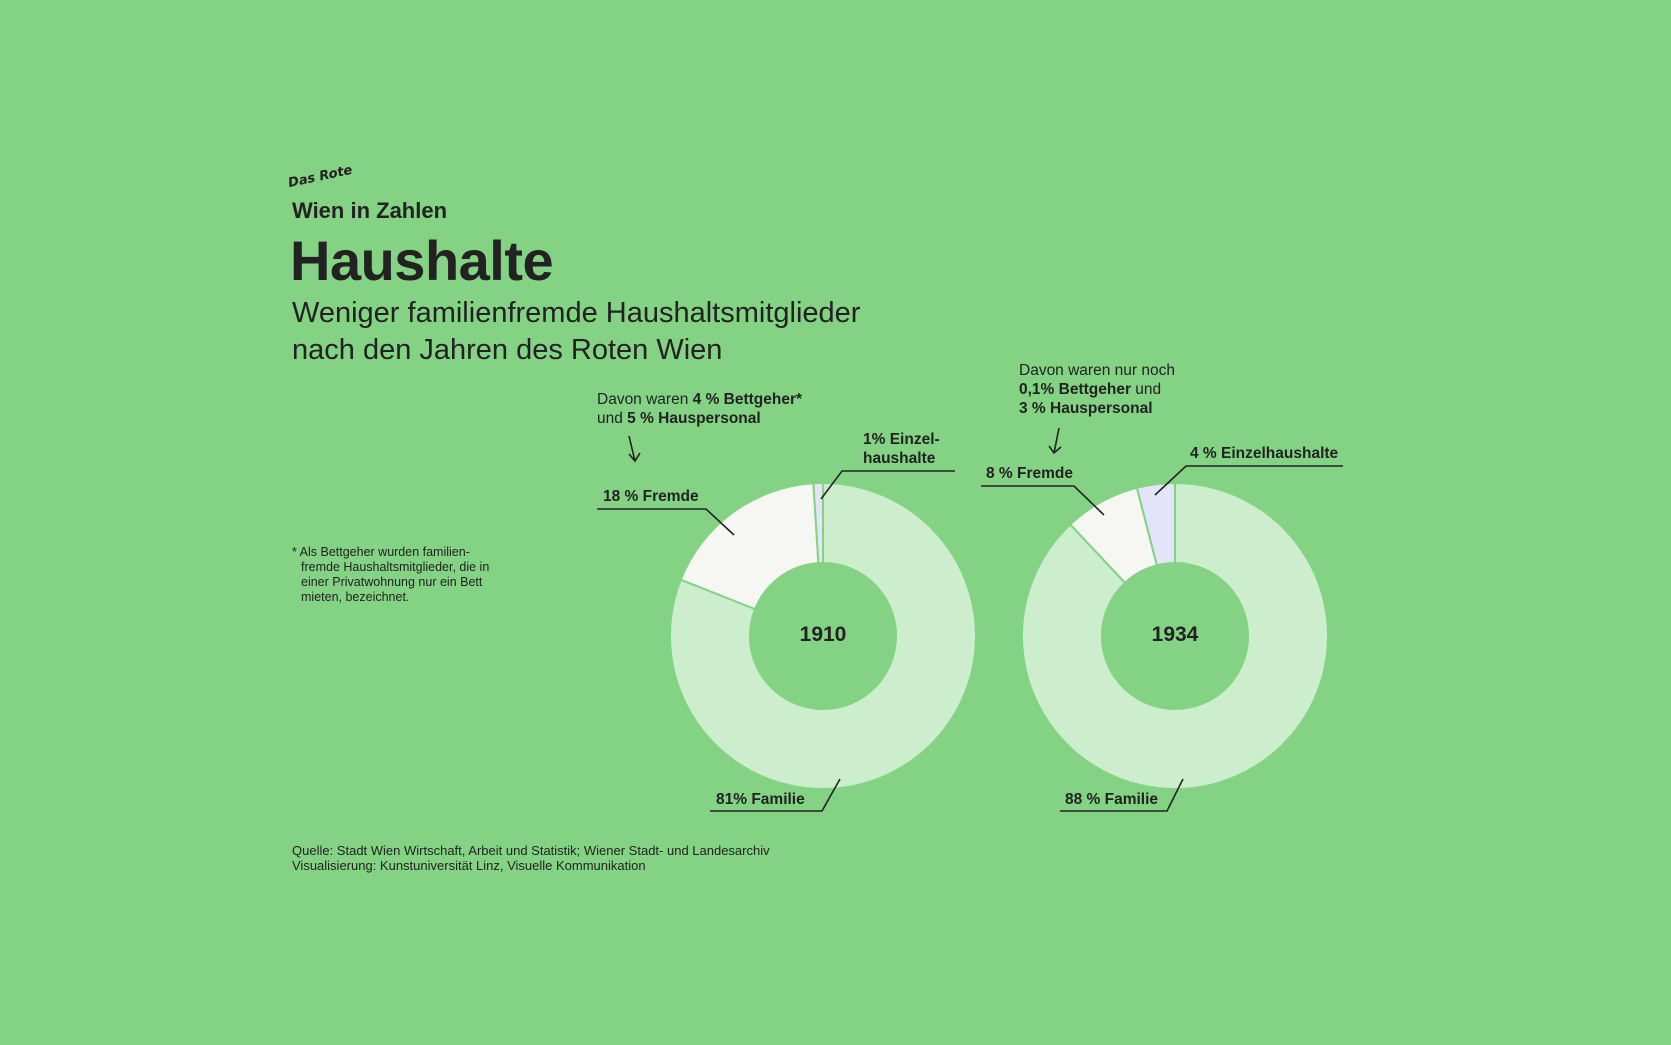 This screenshot has width=1671, height=1045. What do you see at coordinates (507, 350) in the screenshot?
I see `subtitle-line-2: nach den Jahren des Roten Wien` at bounding box center [507, 350].